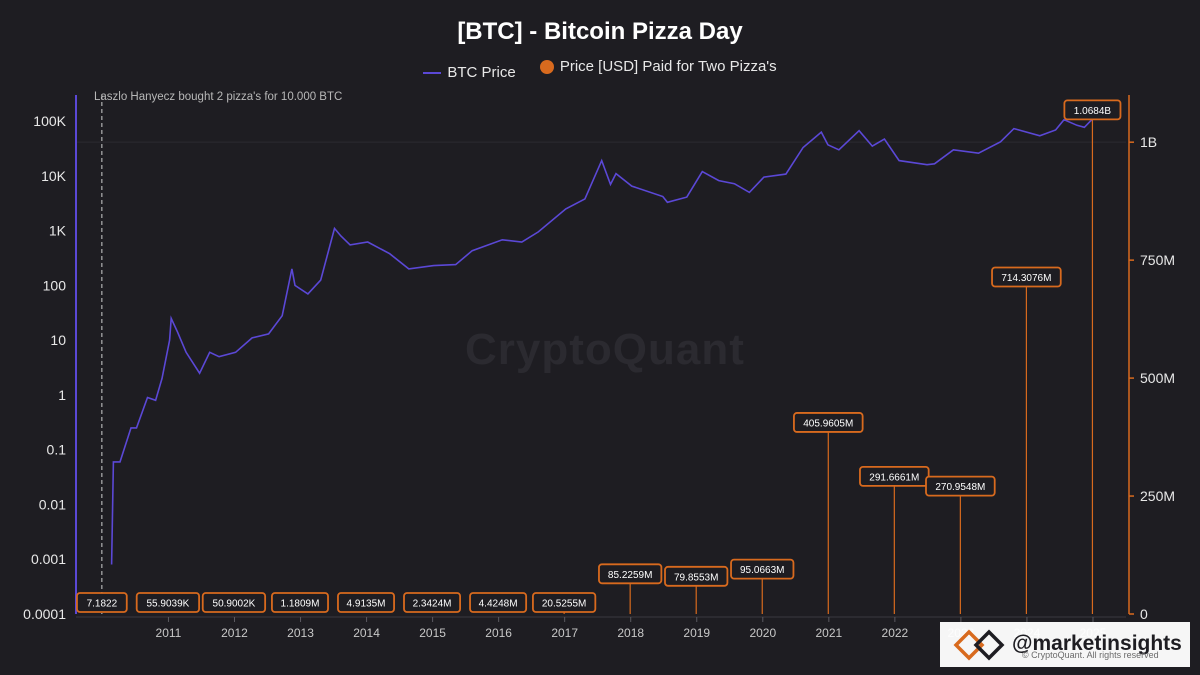 This screenshot has height=675, width=1200. Describe the element at coordinates (1157, 260) in the screenshot. I see `right-tick-label: 750M` at that location.